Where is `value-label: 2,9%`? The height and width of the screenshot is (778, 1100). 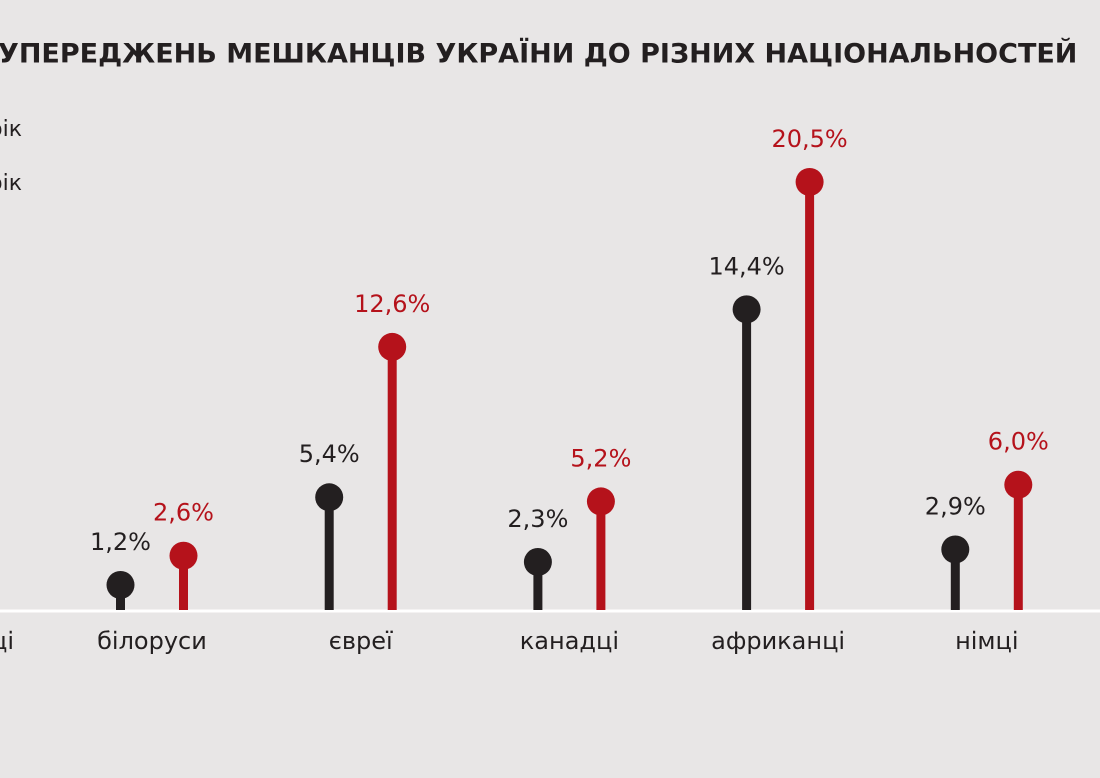 value-label: 2,9% is located at coordinates (955, 506).